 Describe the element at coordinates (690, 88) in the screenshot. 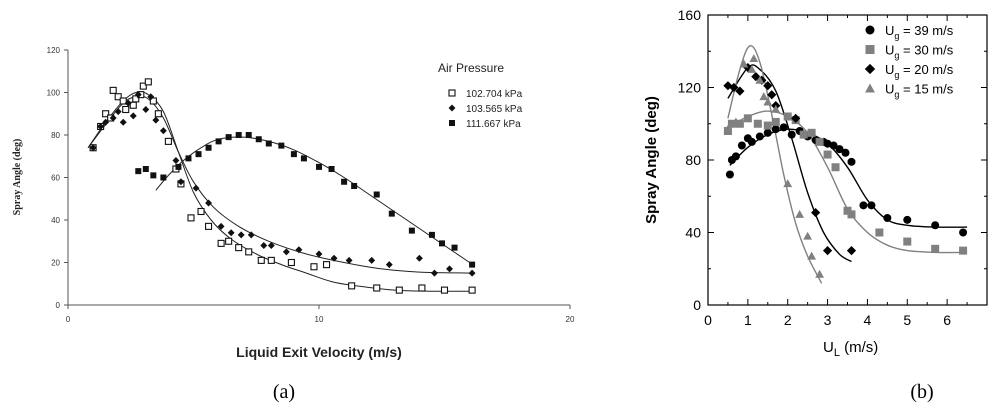

I see `chart-b-ytick-label: 120` at that location.